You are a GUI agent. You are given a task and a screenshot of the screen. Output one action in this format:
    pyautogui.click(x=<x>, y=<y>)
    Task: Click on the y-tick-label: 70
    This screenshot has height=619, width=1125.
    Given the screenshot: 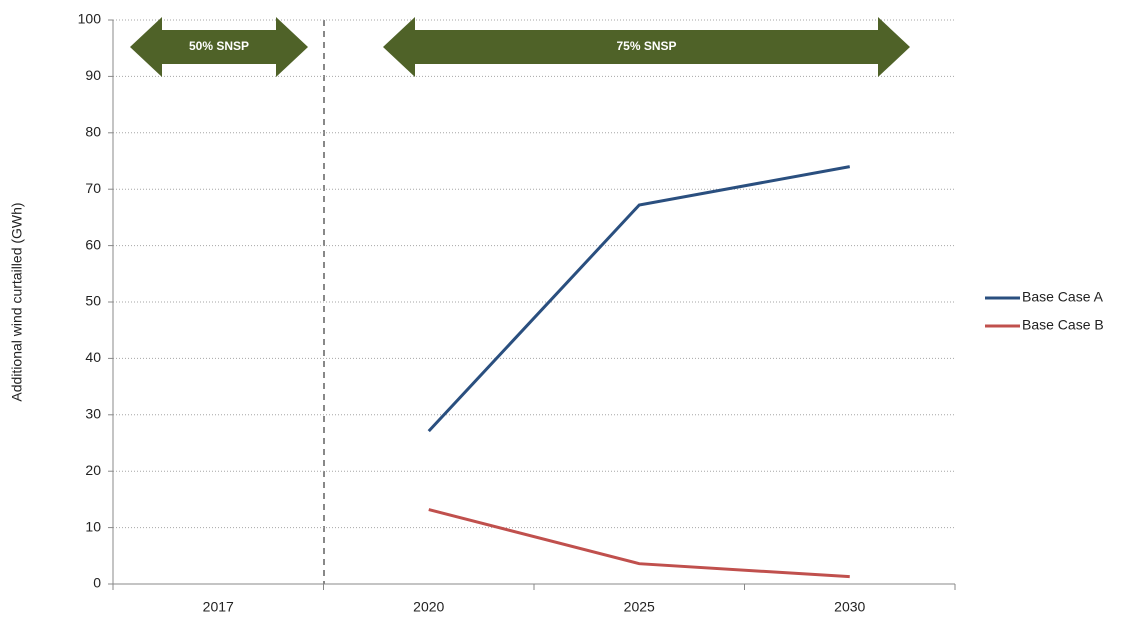 What is the action you would take?
    pyautogui.click(x=93, y=188)
    